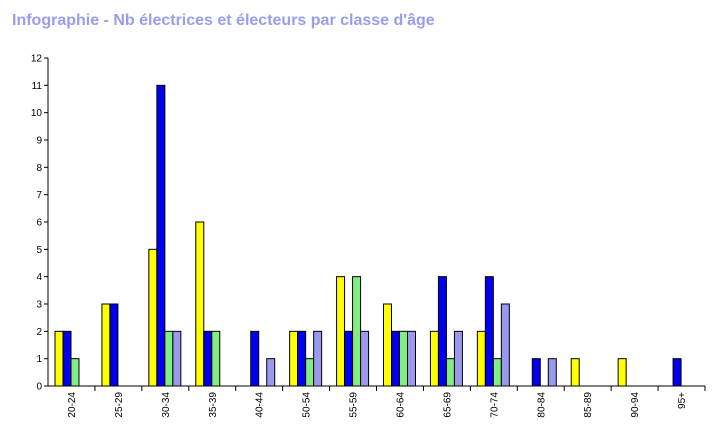  What do you see at coordinates (75, 372) in the screenshot?
I see `bar-20-24-s3` at bounding box center [75, 372].